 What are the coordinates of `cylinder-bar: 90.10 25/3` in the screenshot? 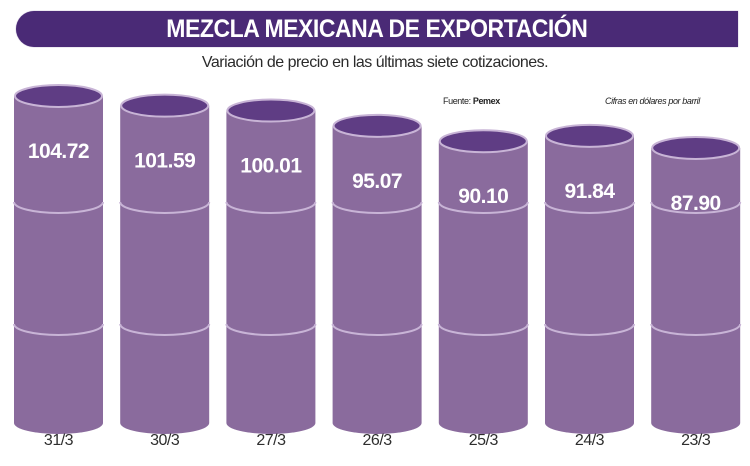 It's located at (483, 289).